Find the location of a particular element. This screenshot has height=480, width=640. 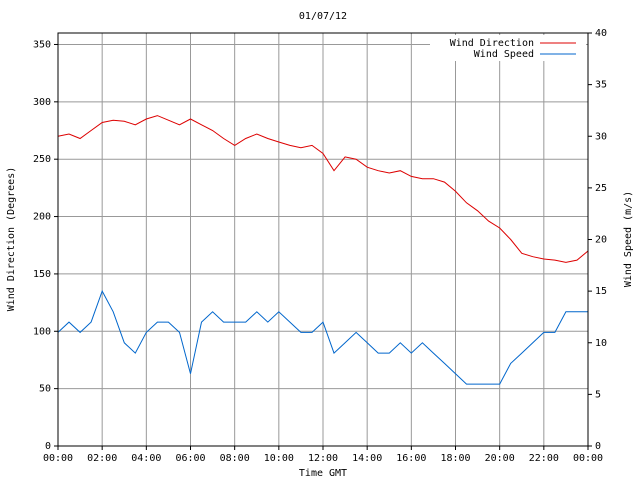

y-right-tick-label: 20 is located at coordinates (601, 240).